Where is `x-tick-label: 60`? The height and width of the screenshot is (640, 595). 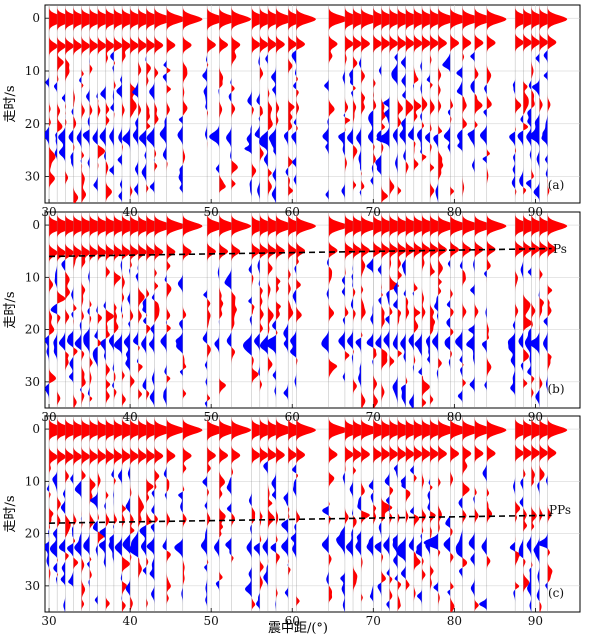
x-tick-label: 60 is located at coordinates (292, 621).